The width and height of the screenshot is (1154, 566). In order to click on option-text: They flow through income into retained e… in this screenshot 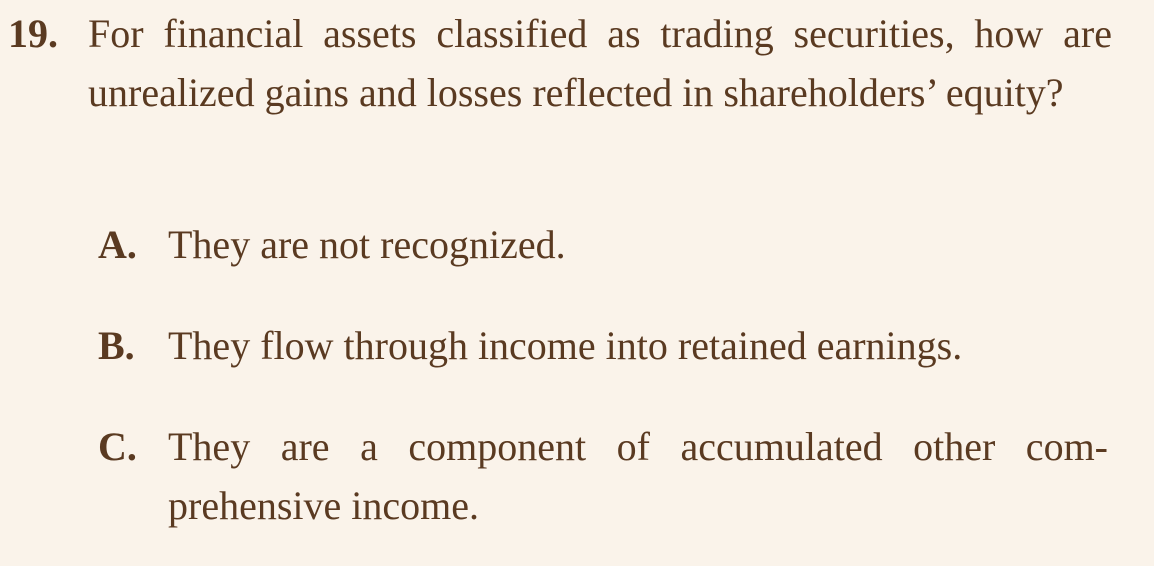, I will do `click(565, 345)`.